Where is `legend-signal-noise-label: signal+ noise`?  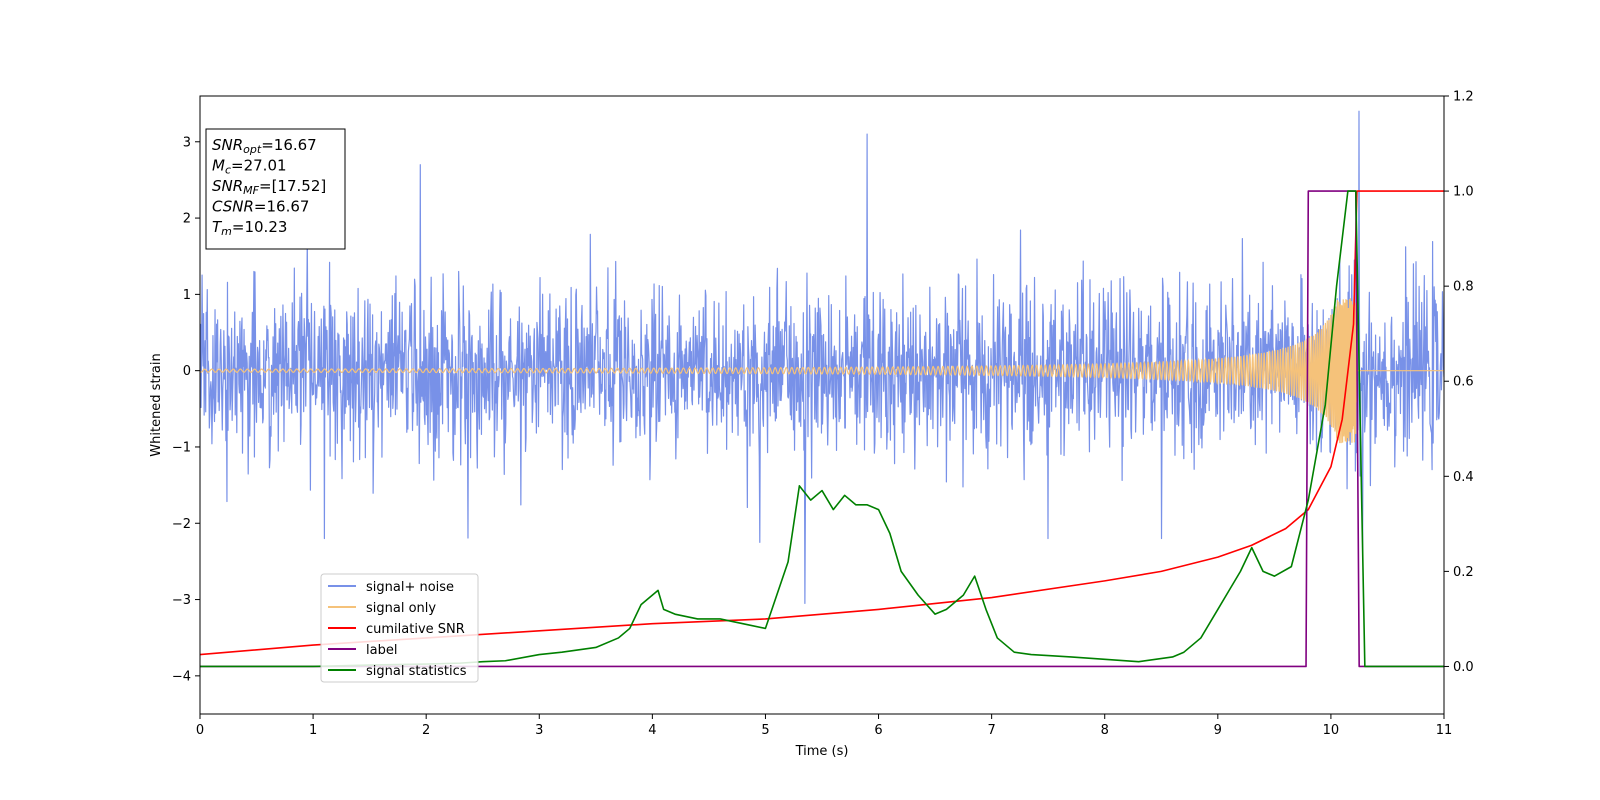
legend-signal-noise-label: signal+ noise is located at coordinates (410, 587).